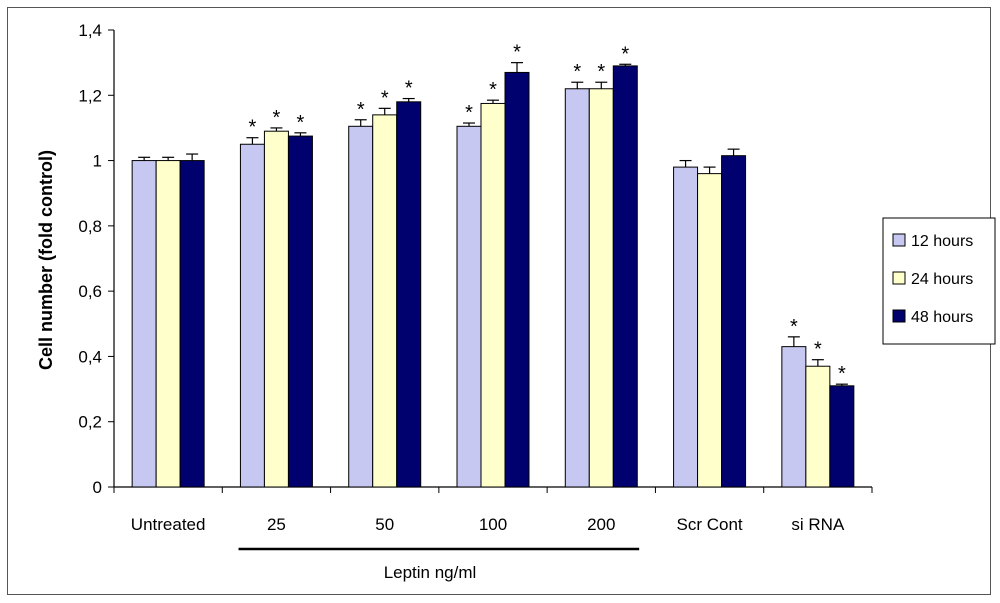 This screenshot has height=603, width=1000. I want to click on y-tick-label: 1,2, so click(90, 95).